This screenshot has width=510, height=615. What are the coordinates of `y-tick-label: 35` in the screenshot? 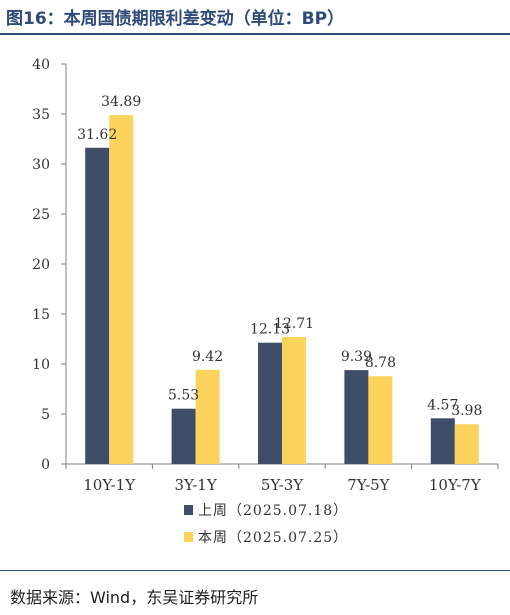 It's located at (41, 115).